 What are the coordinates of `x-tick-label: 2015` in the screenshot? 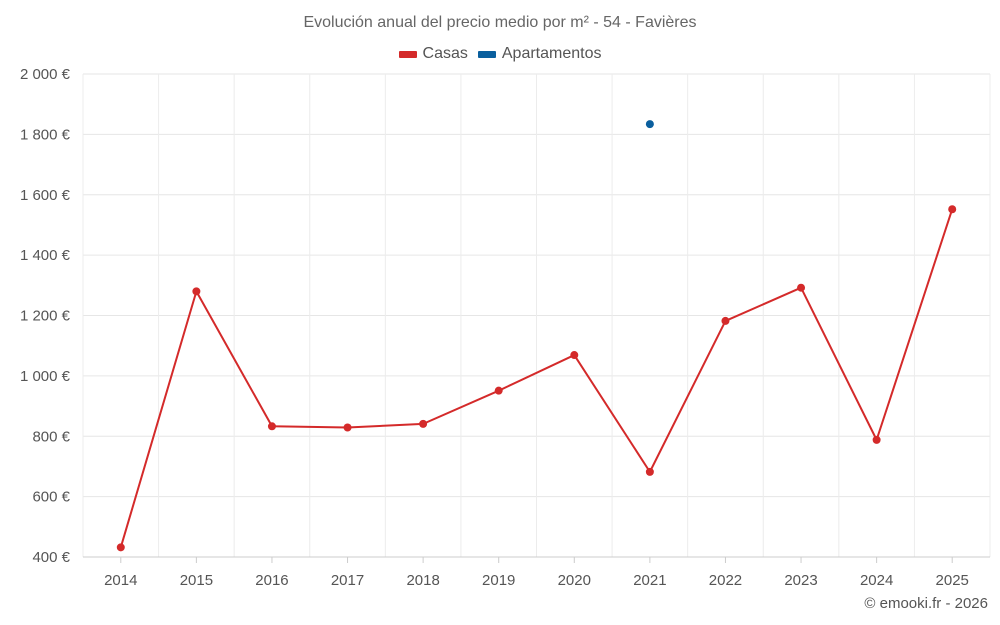 It's located at (196, 580).